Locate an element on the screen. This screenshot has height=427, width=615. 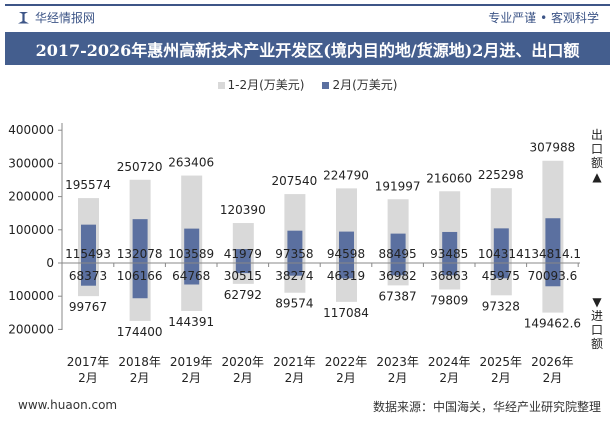
label-month-import: 30515 is located at coordinates (243, 276).